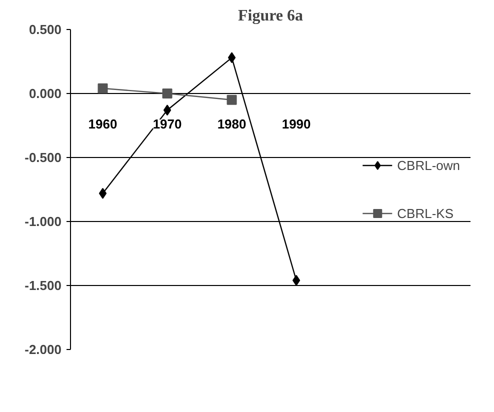  What do you see at coordinates (103, 124) in the screenshot?
I see `x-tick-label: 1960` at bounding box center [103, 124].